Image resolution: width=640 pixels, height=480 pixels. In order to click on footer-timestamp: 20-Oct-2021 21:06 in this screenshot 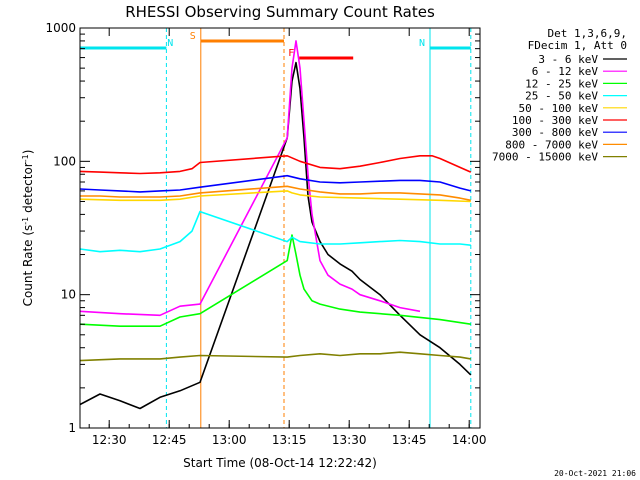, I will do `click(595, 473)`.